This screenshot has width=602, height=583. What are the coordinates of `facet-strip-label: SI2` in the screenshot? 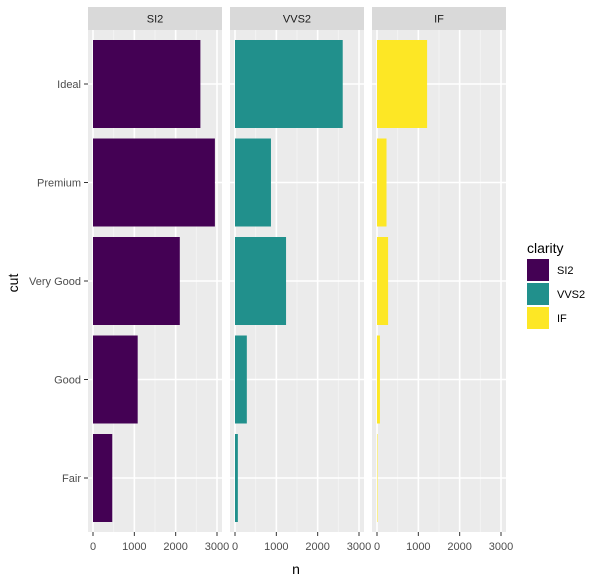 It's located at (155, 20).